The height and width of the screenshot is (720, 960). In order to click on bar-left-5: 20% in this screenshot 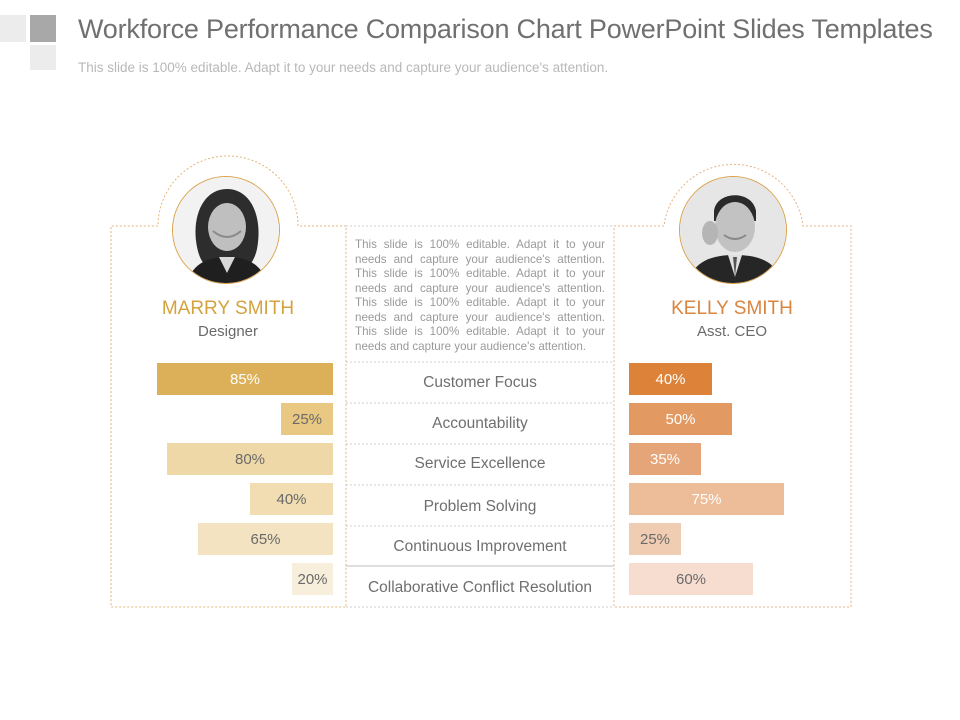, I will do `click(312, 579)`.